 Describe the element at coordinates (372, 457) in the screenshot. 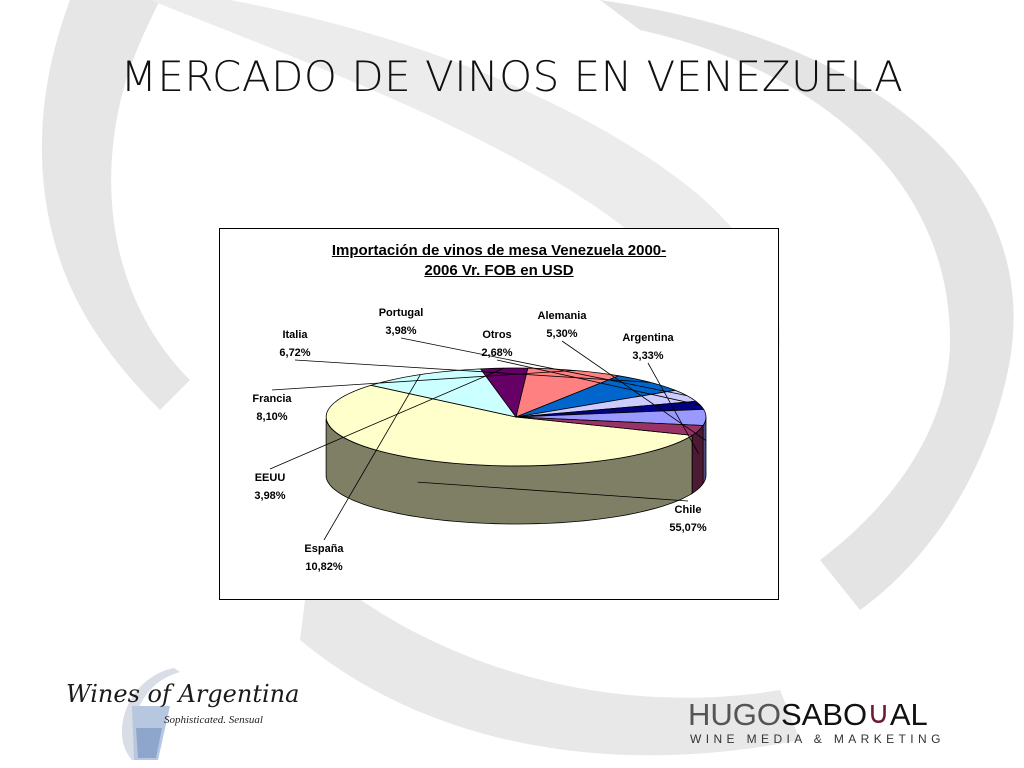

I see `leader-line-españa` at that location.